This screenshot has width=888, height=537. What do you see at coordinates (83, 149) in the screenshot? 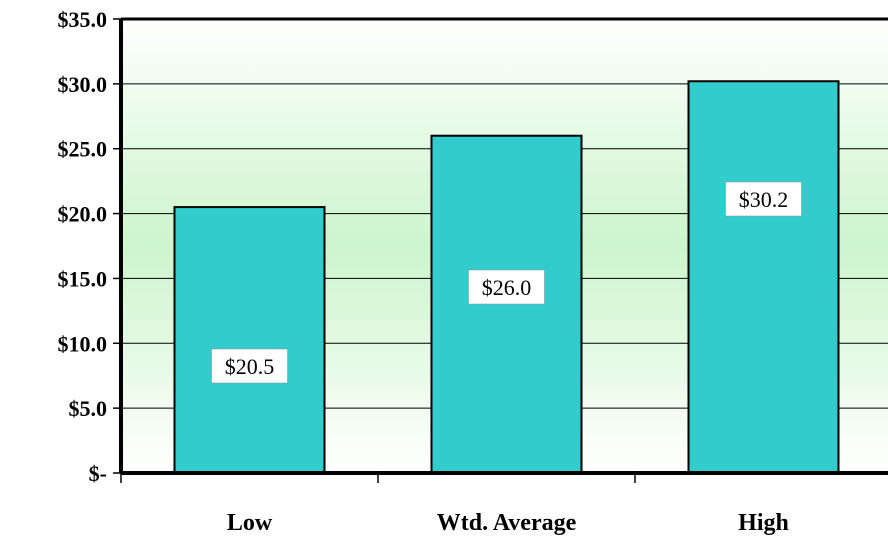
I see `y-tick-label: $25.0` at bounding box center [83, 149].